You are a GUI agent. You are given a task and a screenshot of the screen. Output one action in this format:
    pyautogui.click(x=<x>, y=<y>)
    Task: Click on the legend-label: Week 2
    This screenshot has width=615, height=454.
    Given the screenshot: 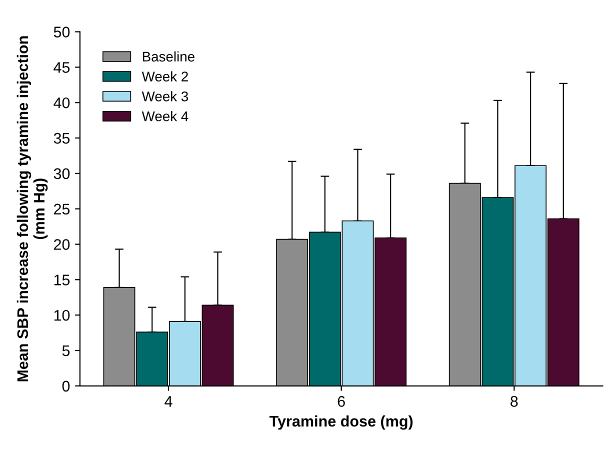 What is the action you would take?
    pyautogui.click(x=165, y=76)
    